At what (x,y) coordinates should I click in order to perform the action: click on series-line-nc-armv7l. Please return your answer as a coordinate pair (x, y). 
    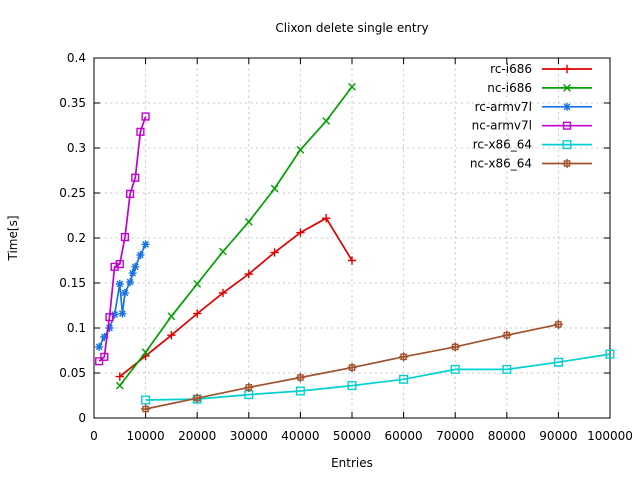
    Looking at the image, I should click on (122, 239).